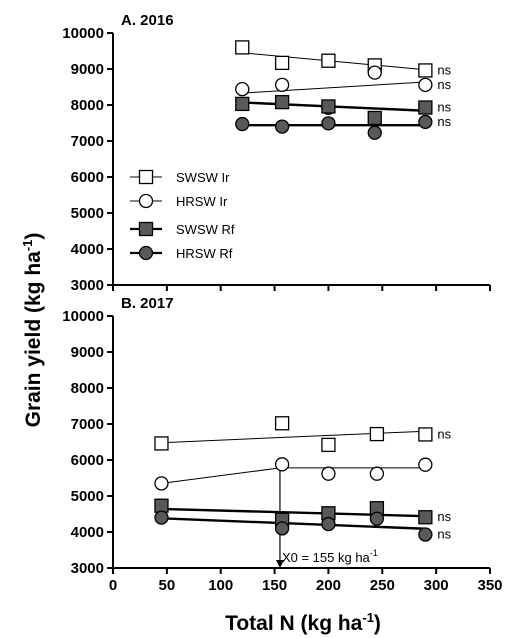  Describe the element at coordinates (303, 622) in the screenshot. I see `x-axis-title: Total N (kg ha-1)` at that location.